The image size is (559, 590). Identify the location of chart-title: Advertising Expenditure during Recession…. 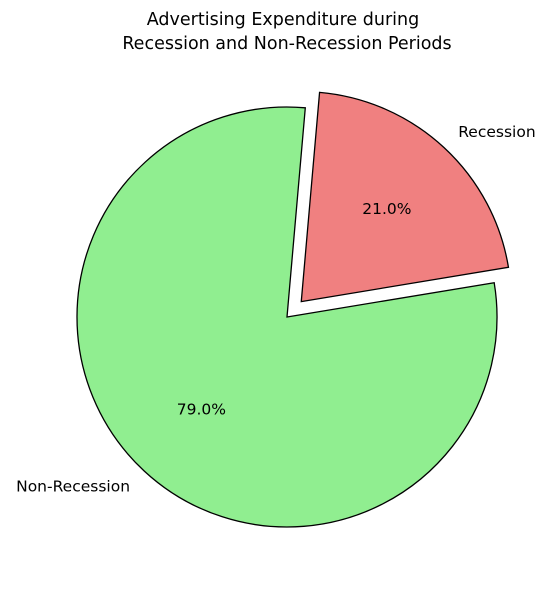
(286, 32).